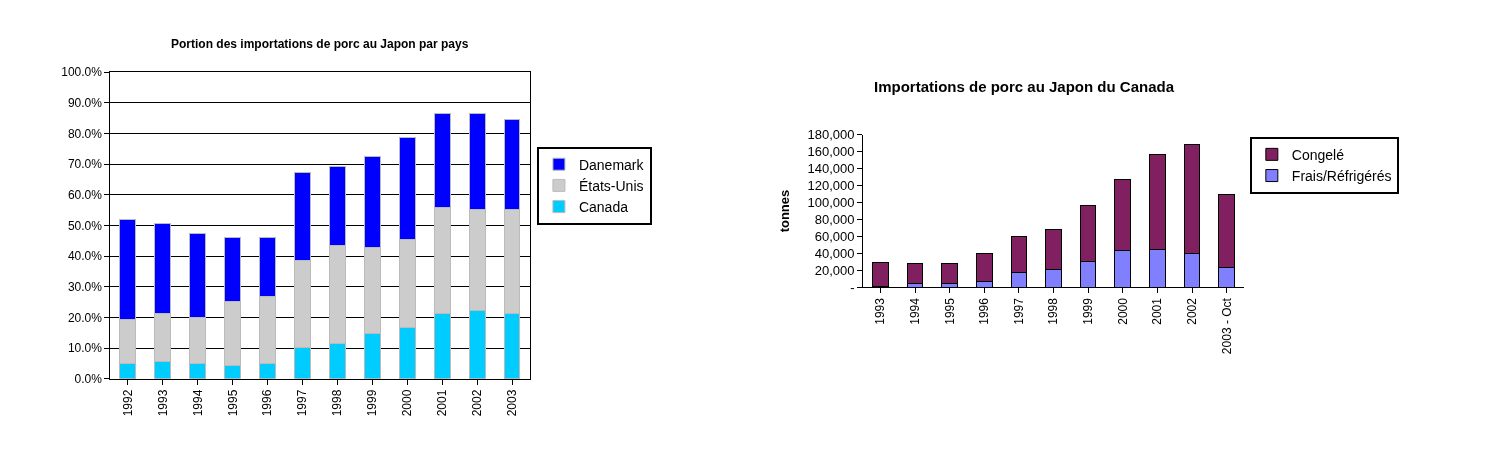 This screenshot has height=459, width=1496. Describe the element at coordinates (1341, 176) in the screenshot. I see `legend-label: Frais/Réfrigérés` at that location.